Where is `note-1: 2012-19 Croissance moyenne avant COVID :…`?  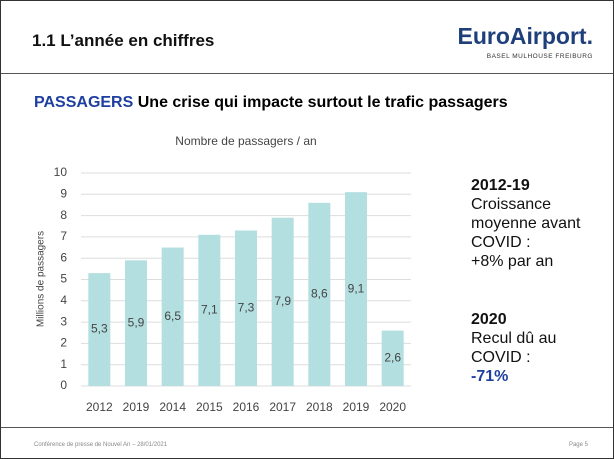
note-1: 2012-19 Croissance moyenne avant COVID :… is located at coordinates (525, 223).